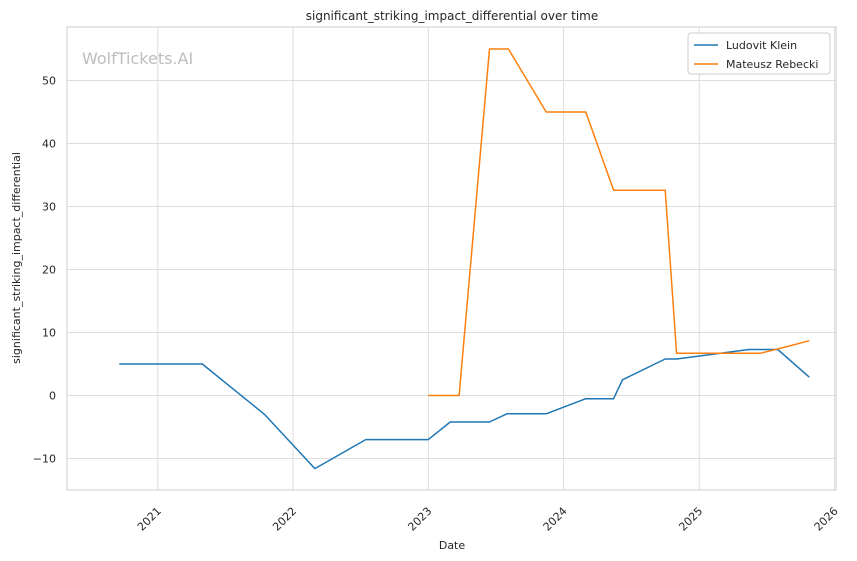 This screenshot has height=561, width=857. Describe the element at coordinates (49, 333) in the screenshot. I see `y-tick-label: 10` at that location.